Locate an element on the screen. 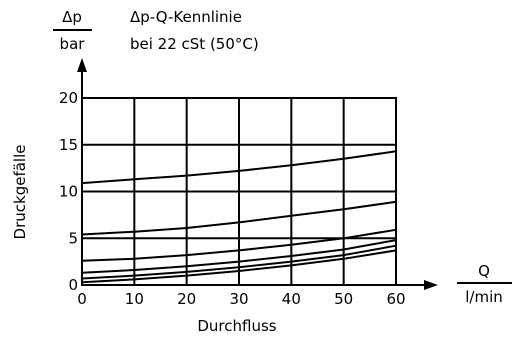 The image size is (521, 339). y-unit-top: Δp is located at coordinates (72, 17).